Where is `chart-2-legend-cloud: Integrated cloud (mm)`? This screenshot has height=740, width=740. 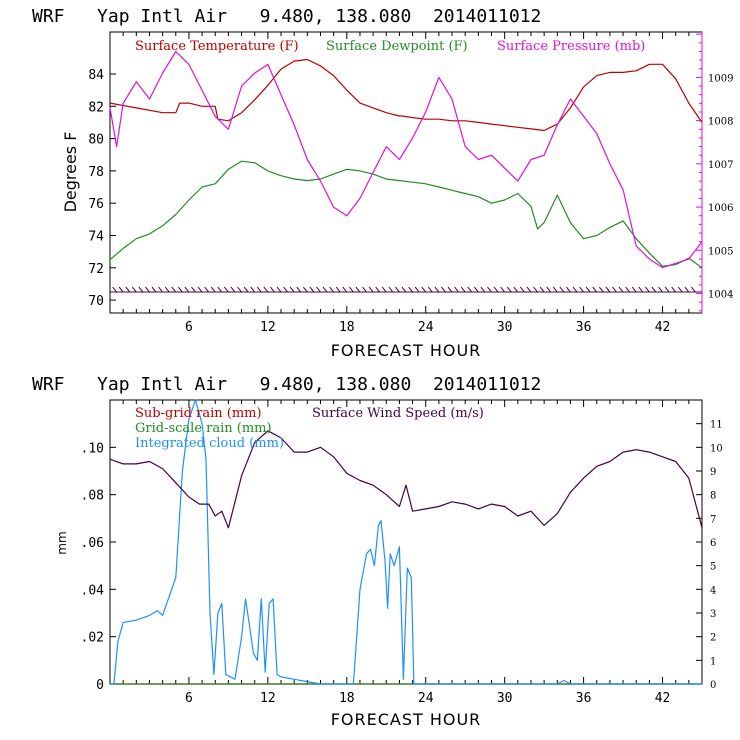
chart-2-legend-cloud: Integrated cloud (mm) is located at coordinates (209, 443).